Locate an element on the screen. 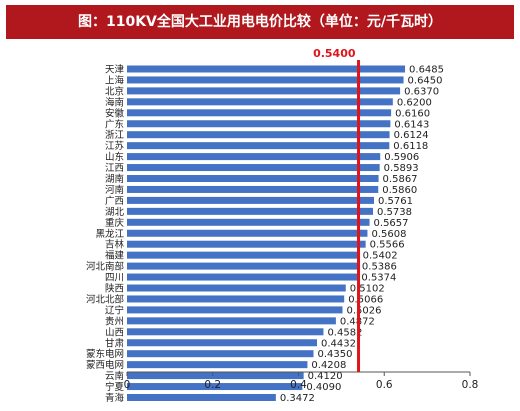  category-label: 河北北部 is located at coordinates (105, 299).